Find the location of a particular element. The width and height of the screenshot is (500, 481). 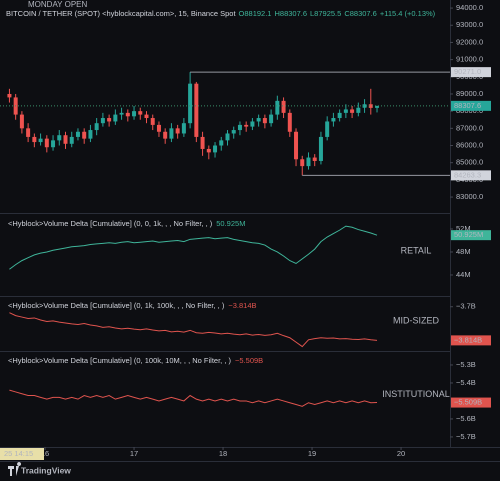

ohlc-label: L87925.5 is located at coordinates (325, 13).